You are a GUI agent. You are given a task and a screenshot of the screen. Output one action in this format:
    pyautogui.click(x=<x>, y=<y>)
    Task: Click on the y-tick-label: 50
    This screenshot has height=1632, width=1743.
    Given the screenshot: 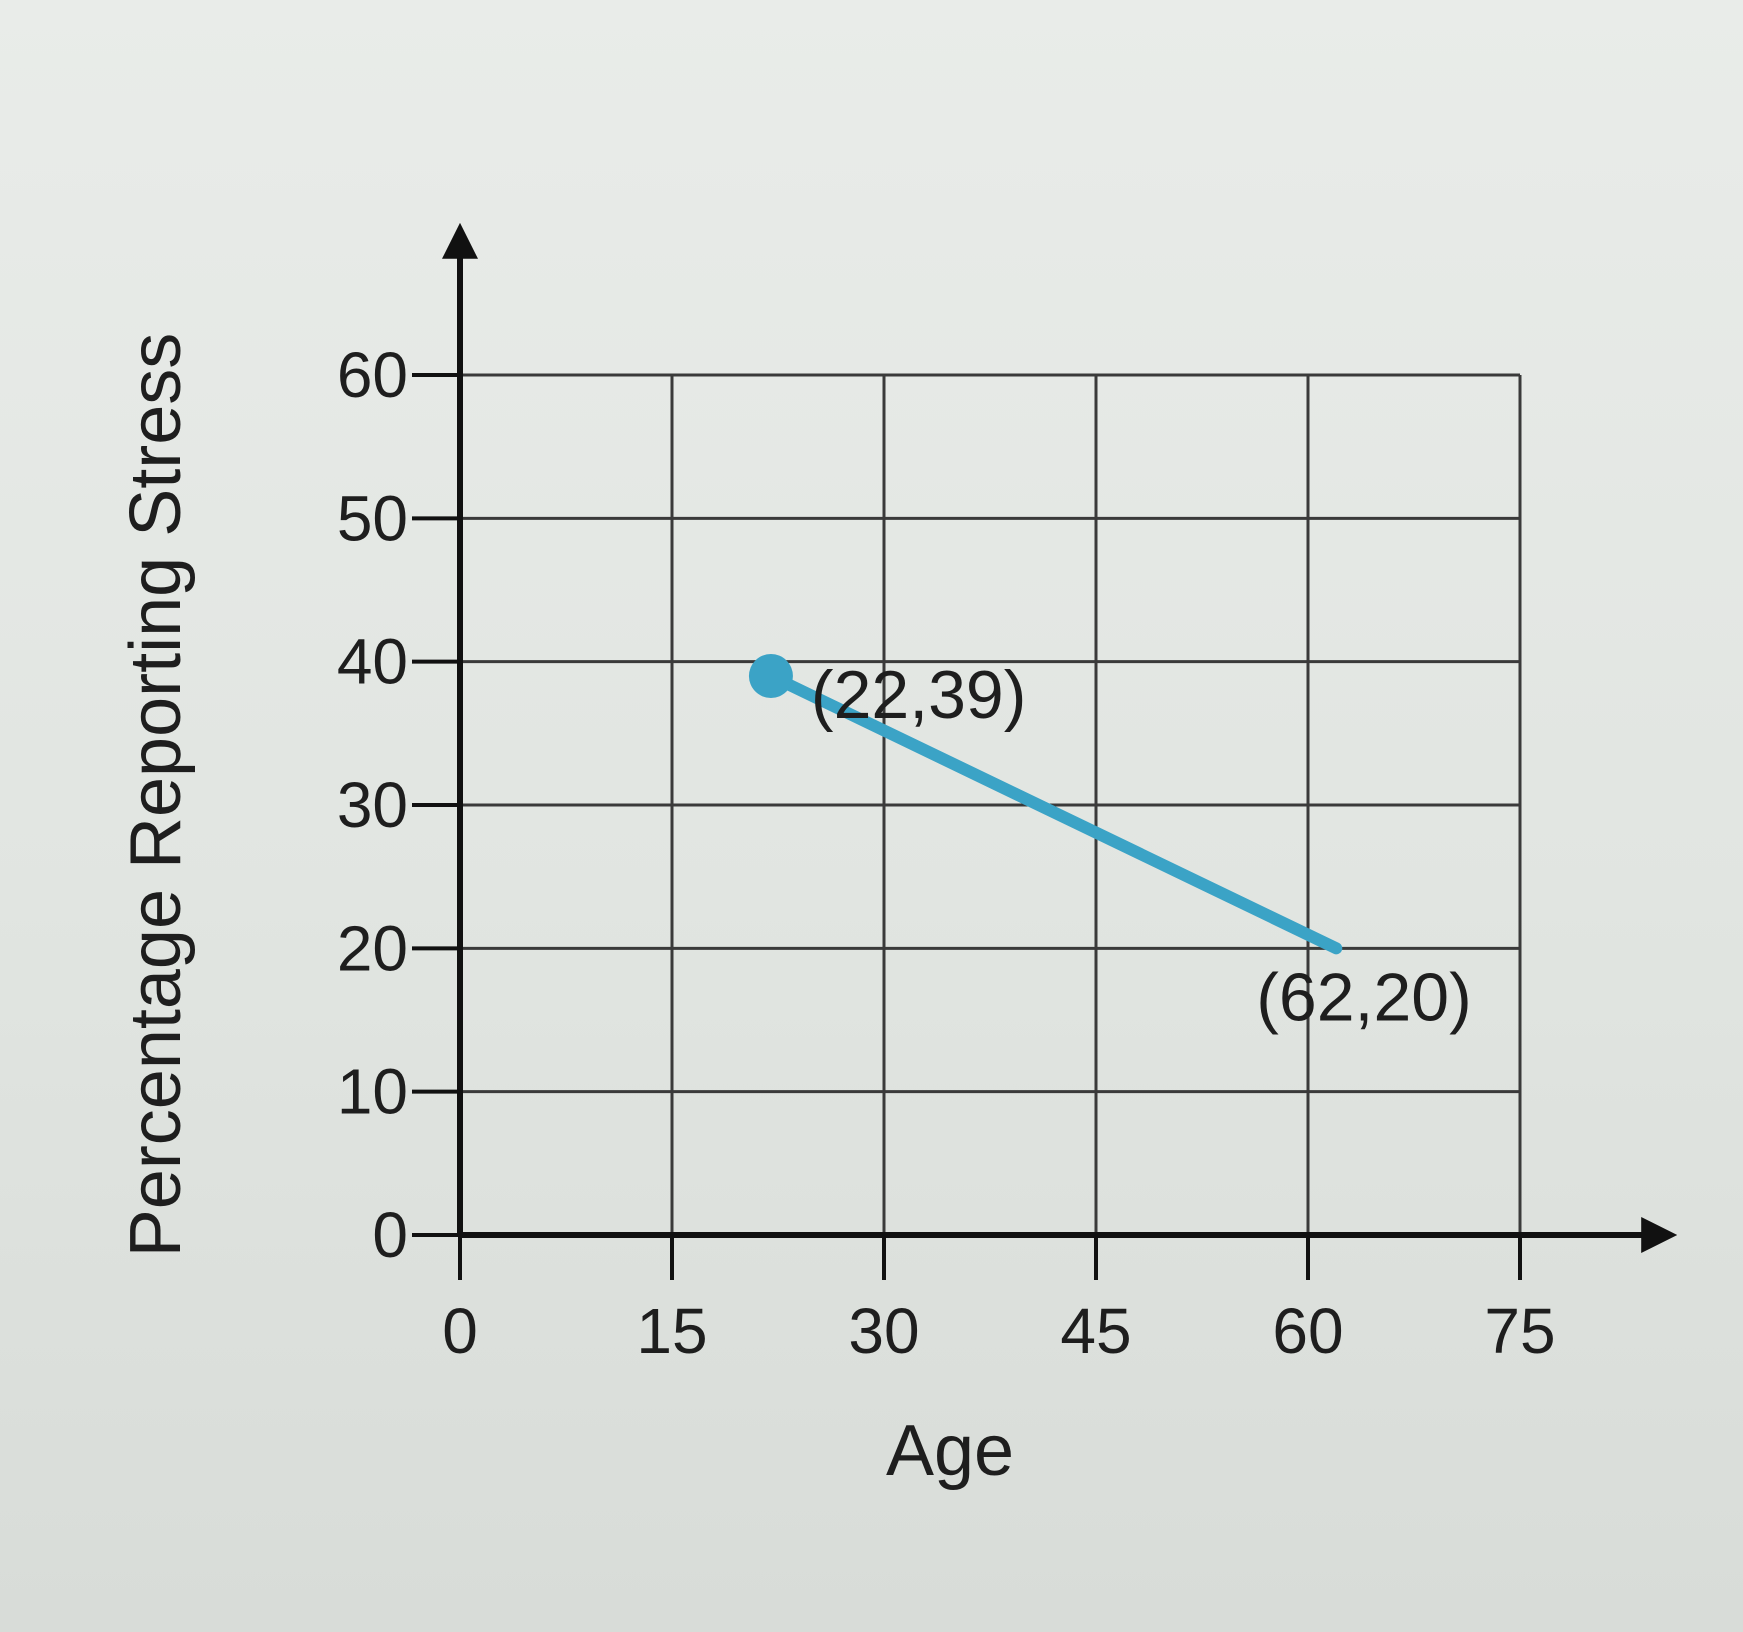 What is the action you would take?
    pyautogui.click(x=372, y=518)
    